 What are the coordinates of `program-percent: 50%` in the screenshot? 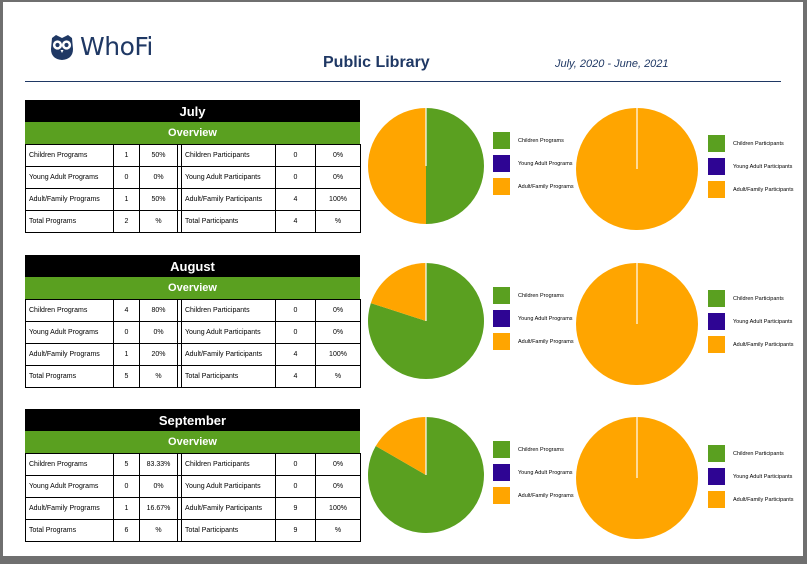 It's located at (158, 155).